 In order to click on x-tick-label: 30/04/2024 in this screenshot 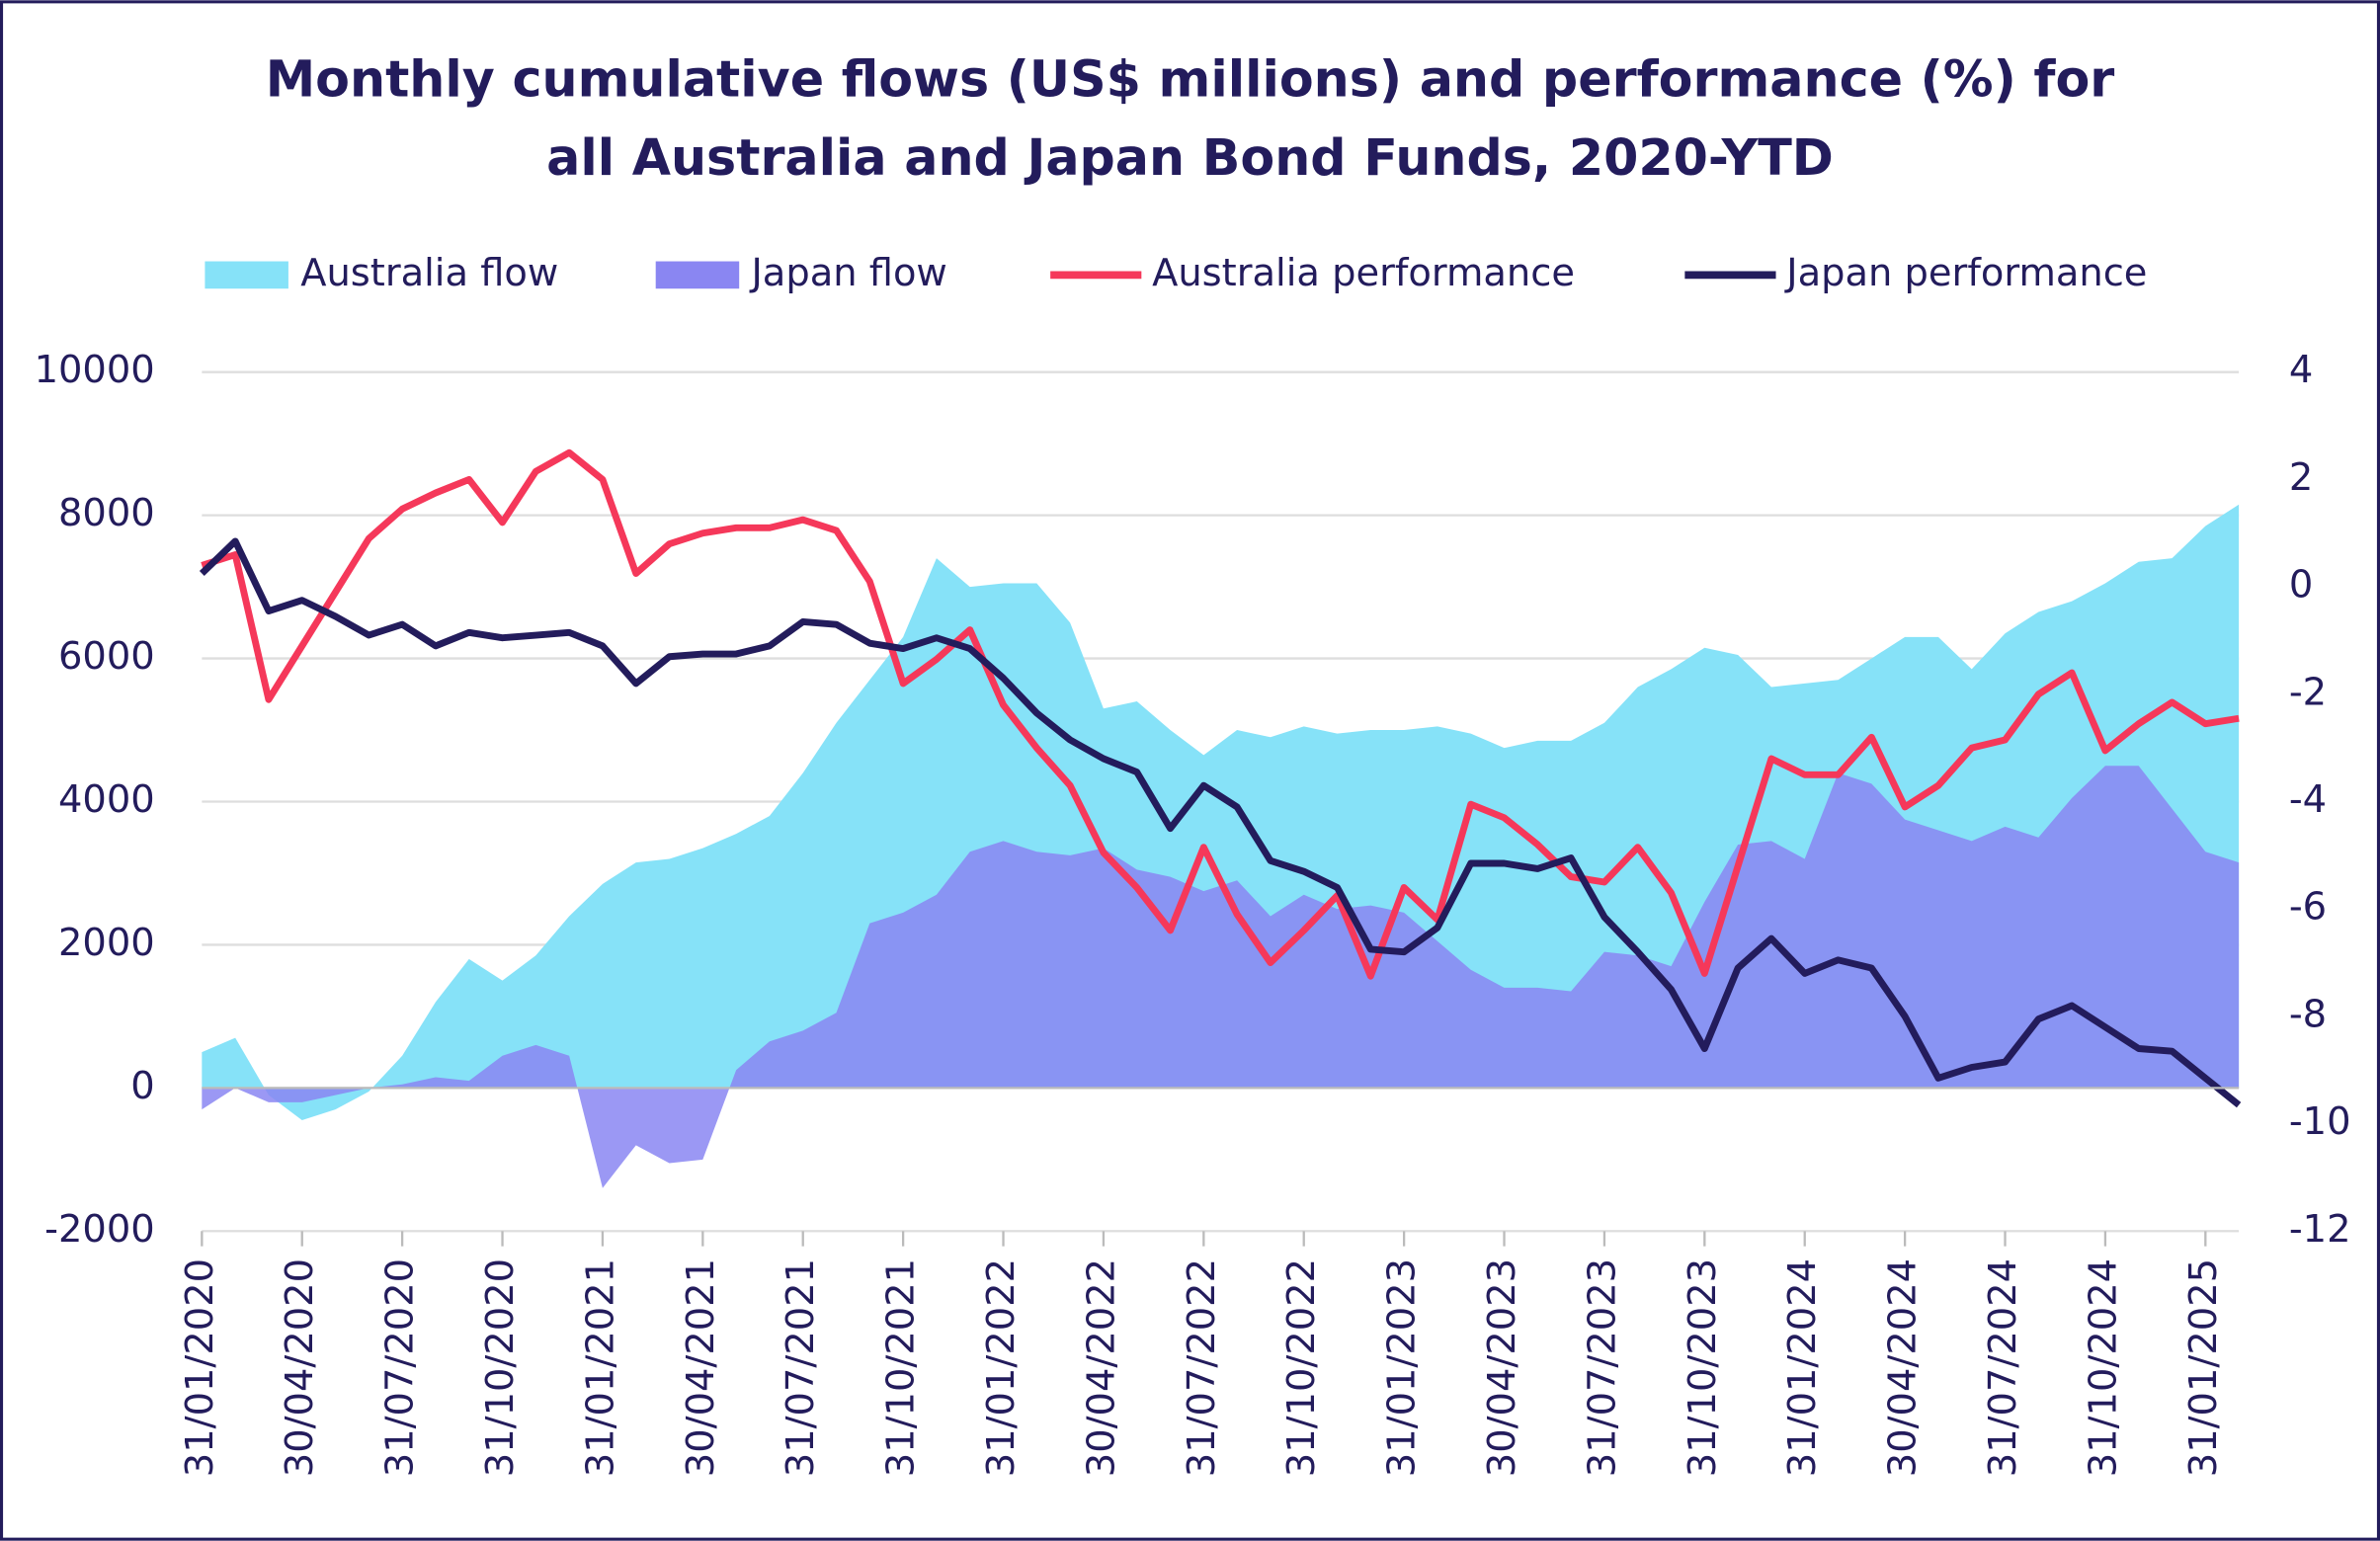, I will do `click(1903, 1367)`.